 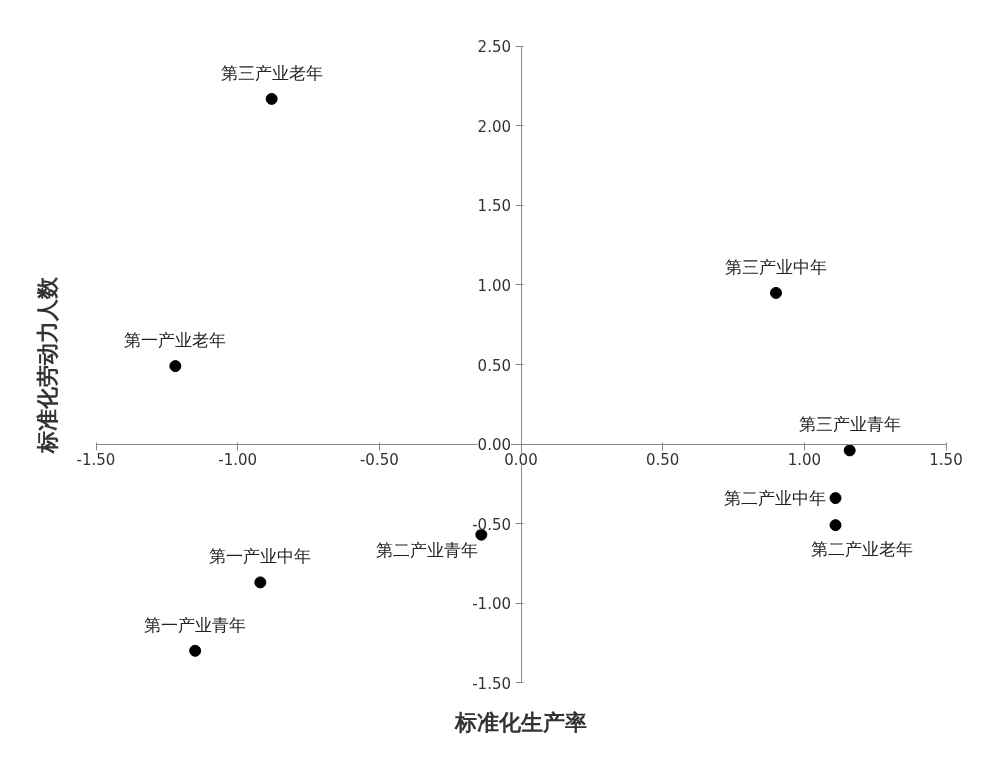 I want to click on annotation: 第三产业青年, so click(x=849, y=424).